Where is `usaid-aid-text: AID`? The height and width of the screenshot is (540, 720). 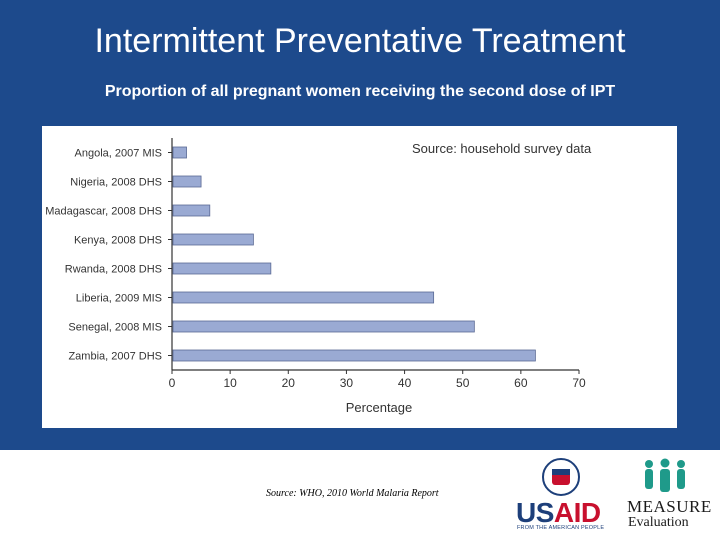 usaid-aid-text: AID is located at coordinates (577, 512).